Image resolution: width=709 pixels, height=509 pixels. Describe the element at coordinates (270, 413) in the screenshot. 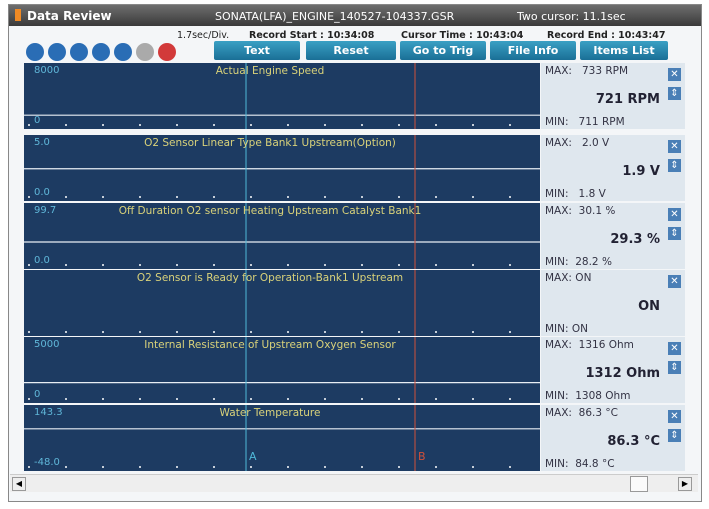

I see `panel-title: Water Temperature` at that location.